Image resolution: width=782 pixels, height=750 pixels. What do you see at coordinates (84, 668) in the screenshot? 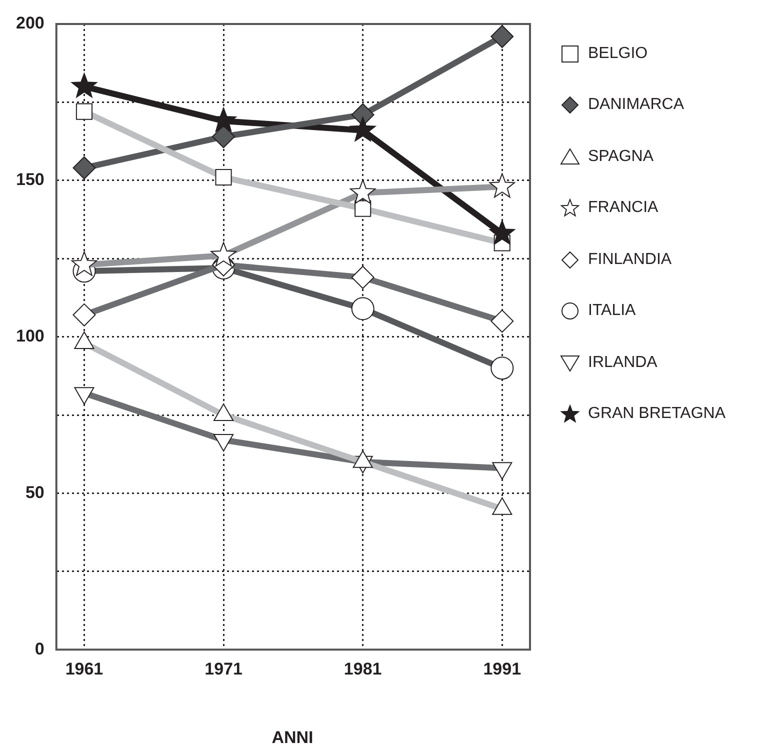
I see `x-tick-label: 1961` at bounding box center [84, 668].